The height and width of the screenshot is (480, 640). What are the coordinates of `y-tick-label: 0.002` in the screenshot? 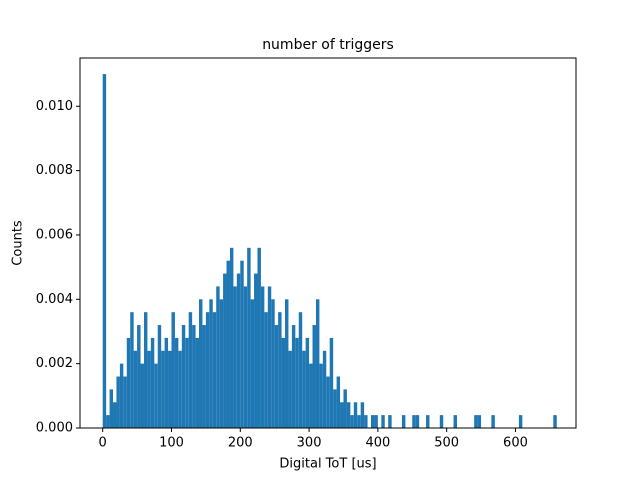 It's located at (54, 363).